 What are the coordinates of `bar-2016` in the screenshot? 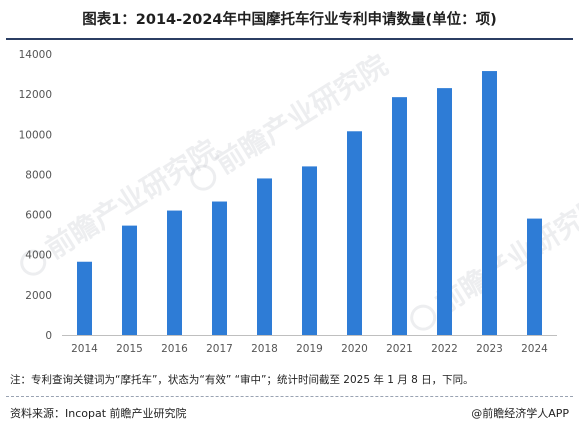 It's located at (174, 272).